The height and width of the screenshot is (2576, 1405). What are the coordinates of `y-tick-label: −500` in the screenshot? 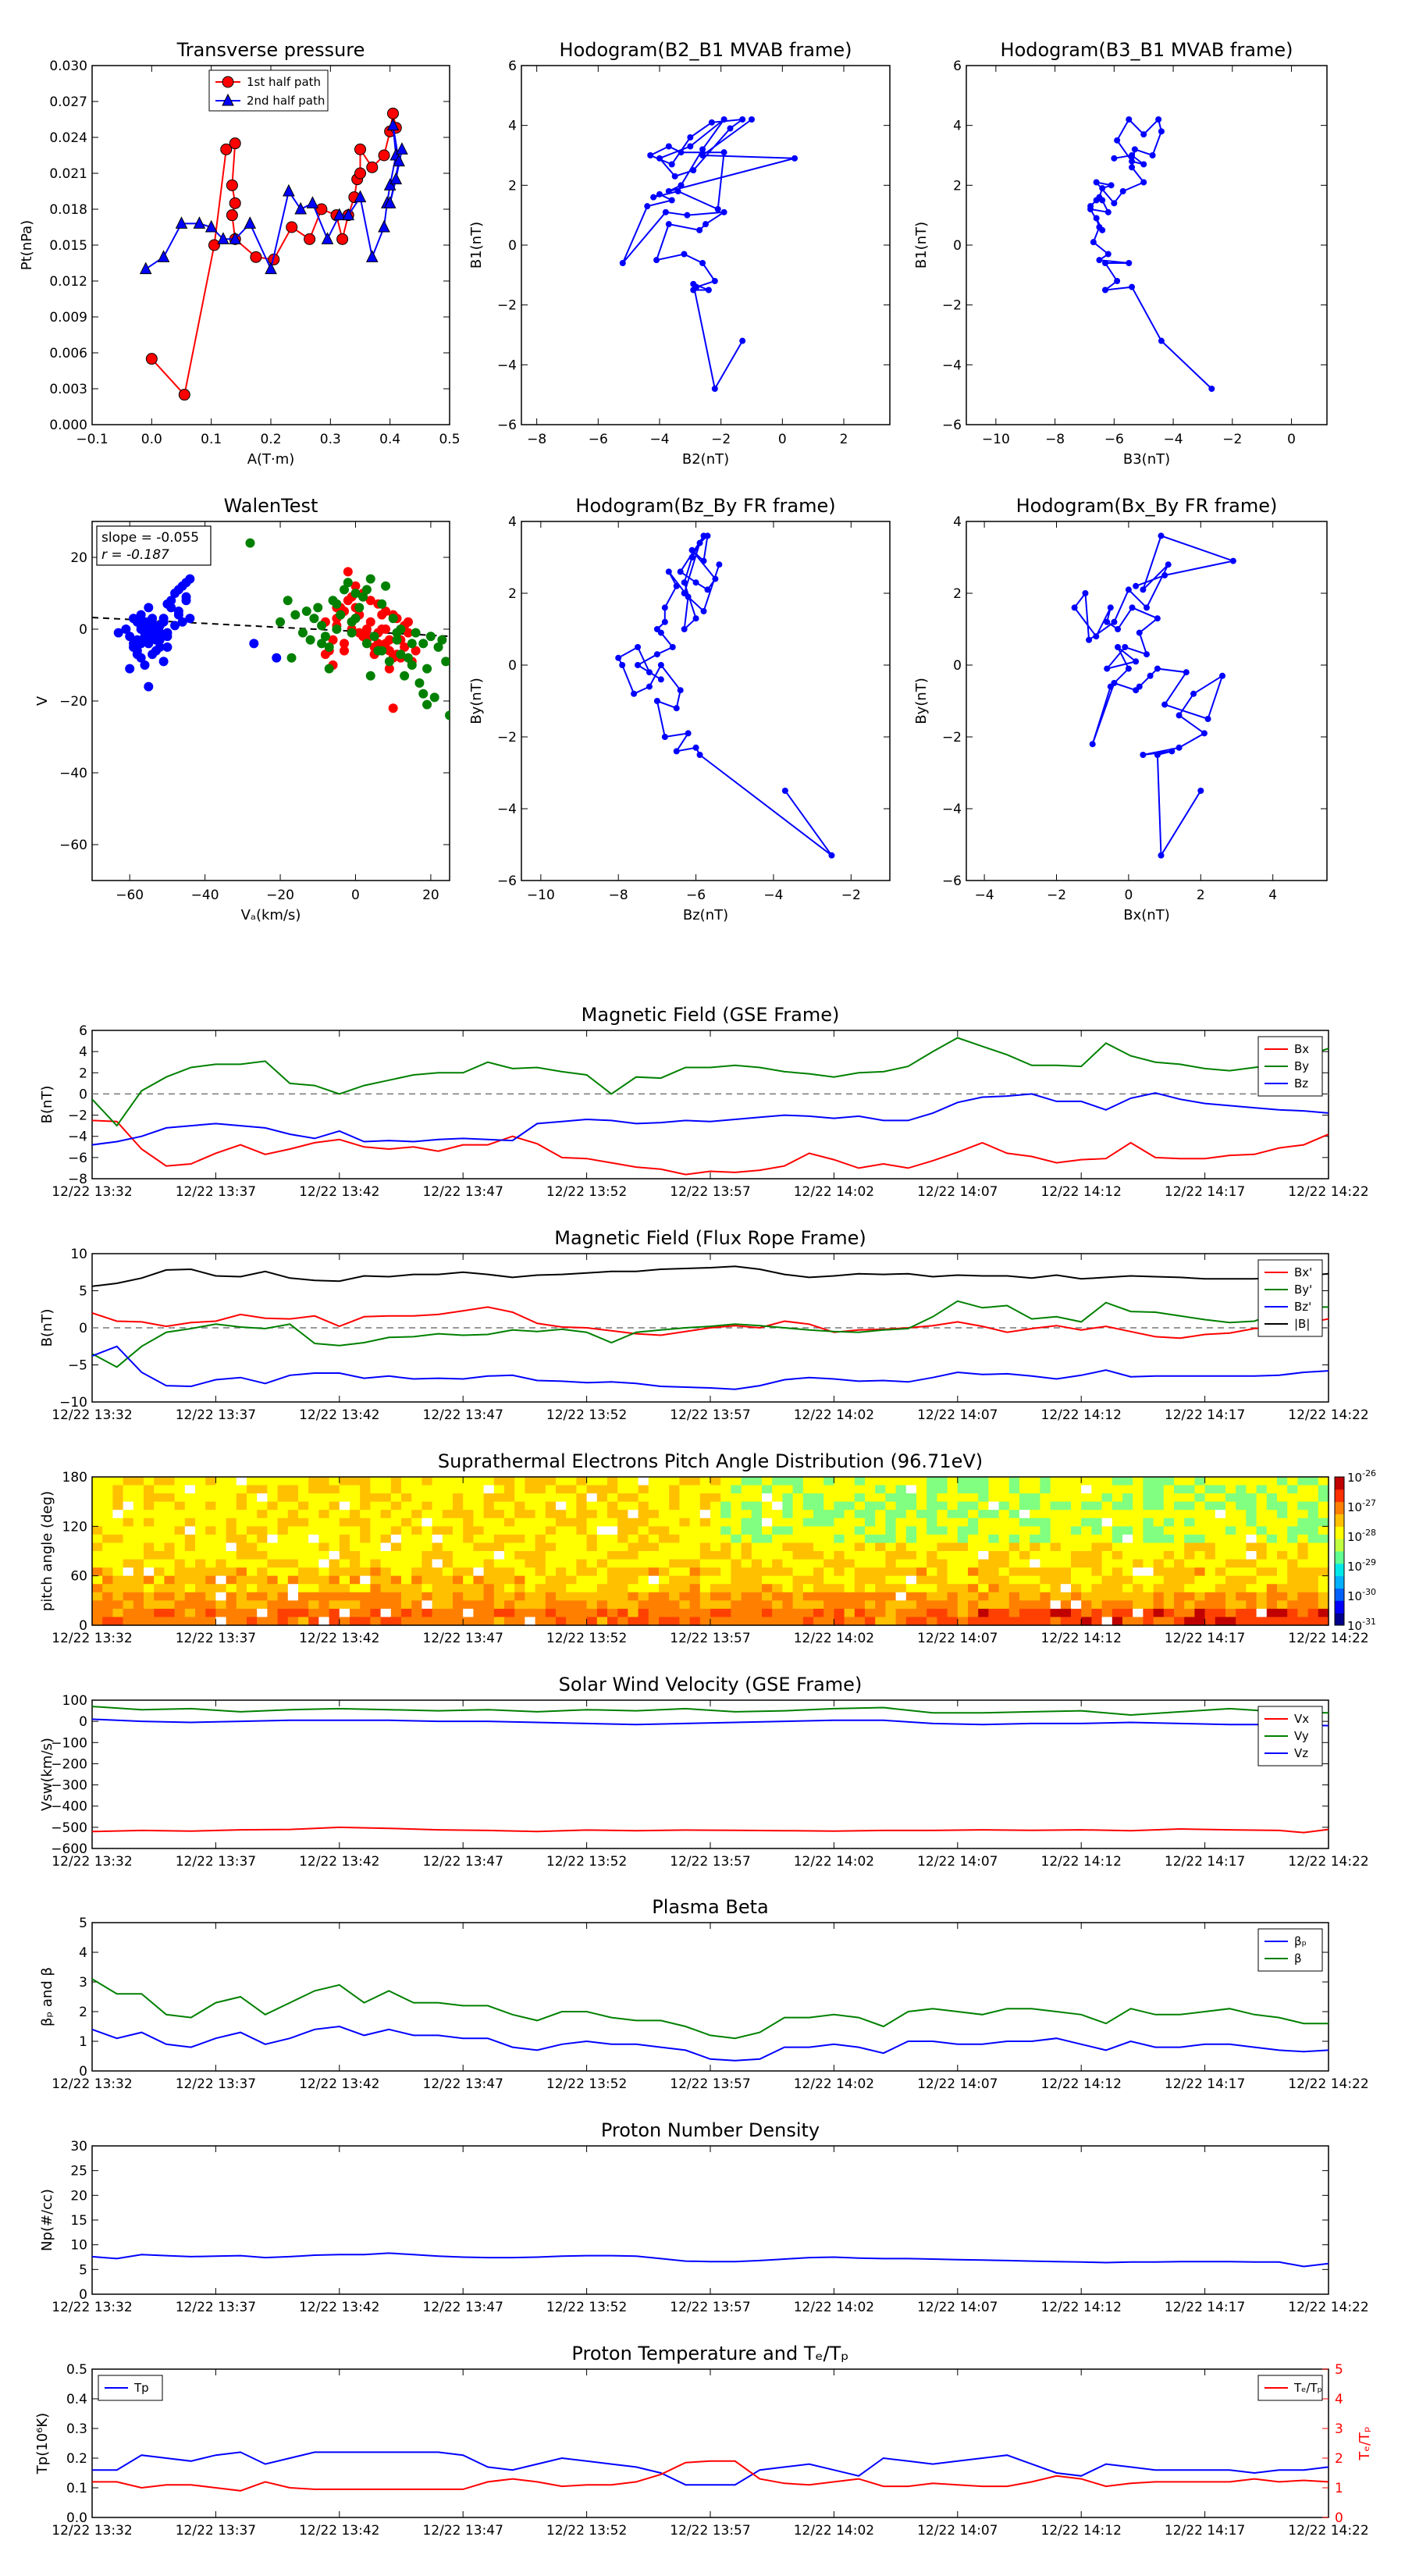 It's located at (69, 1828).